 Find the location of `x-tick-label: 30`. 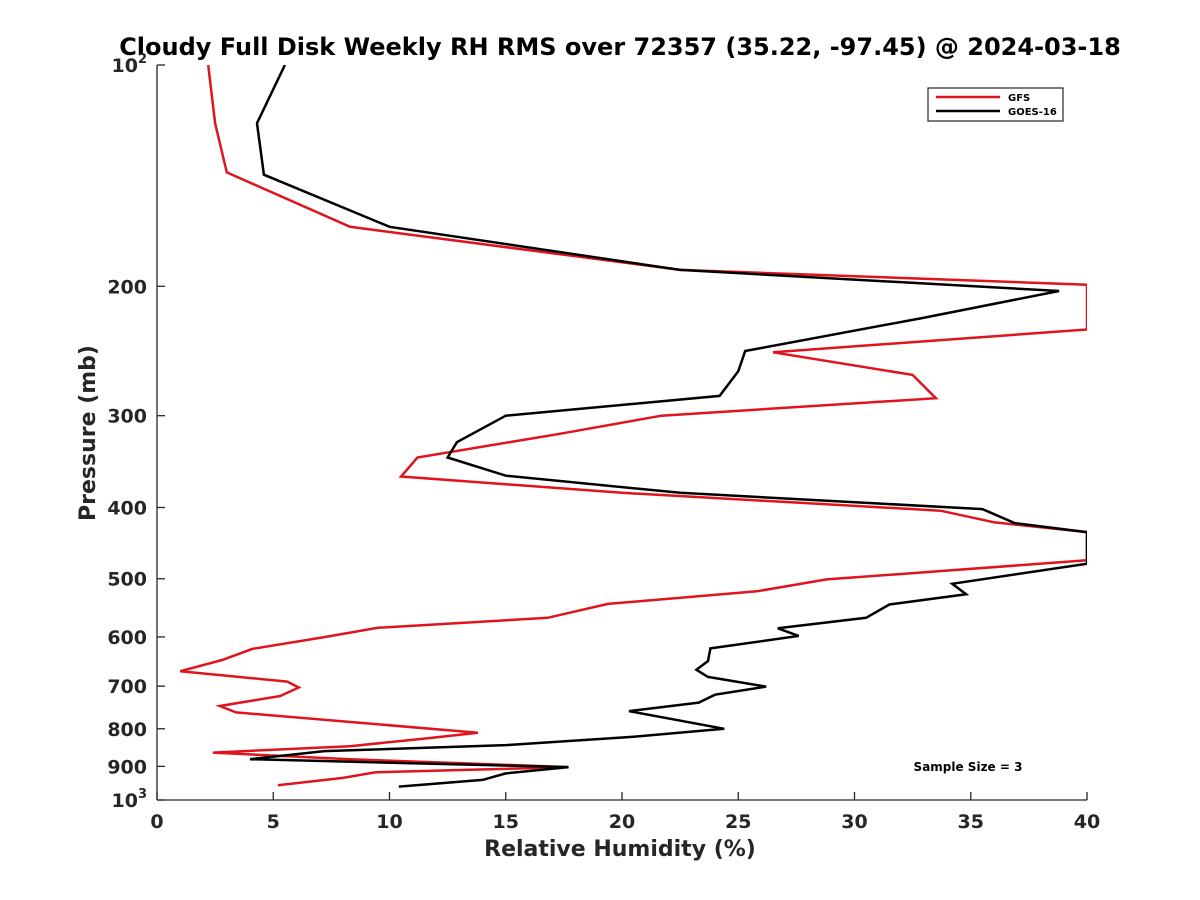

x-tick-label: 30 is located at coordinates (854, 822).